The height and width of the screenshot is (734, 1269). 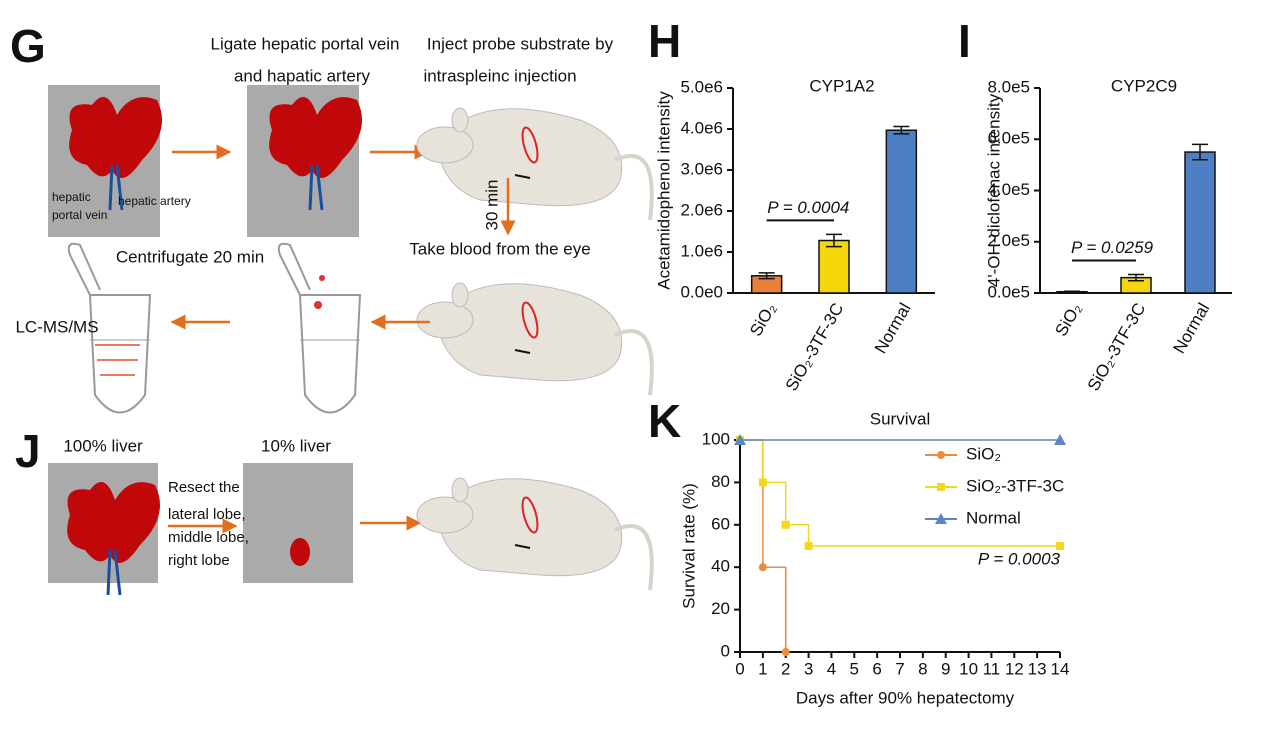 What do you see at coordinates (701, 168) in the screenshot?
I see `y-tick-label: 3.0e6` at bounding box center [701, 168].